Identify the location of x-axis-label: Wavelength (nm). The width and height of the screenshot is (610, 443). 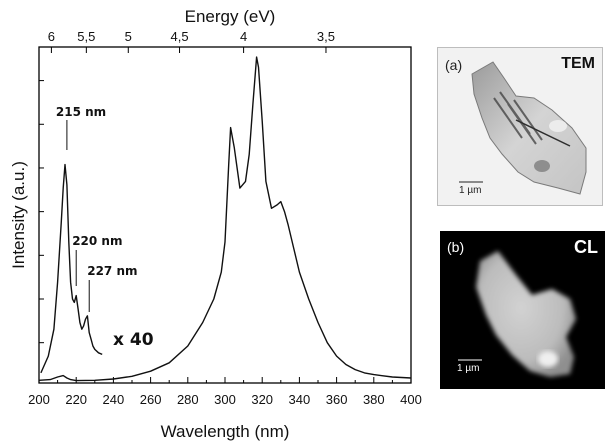
(225, 431).